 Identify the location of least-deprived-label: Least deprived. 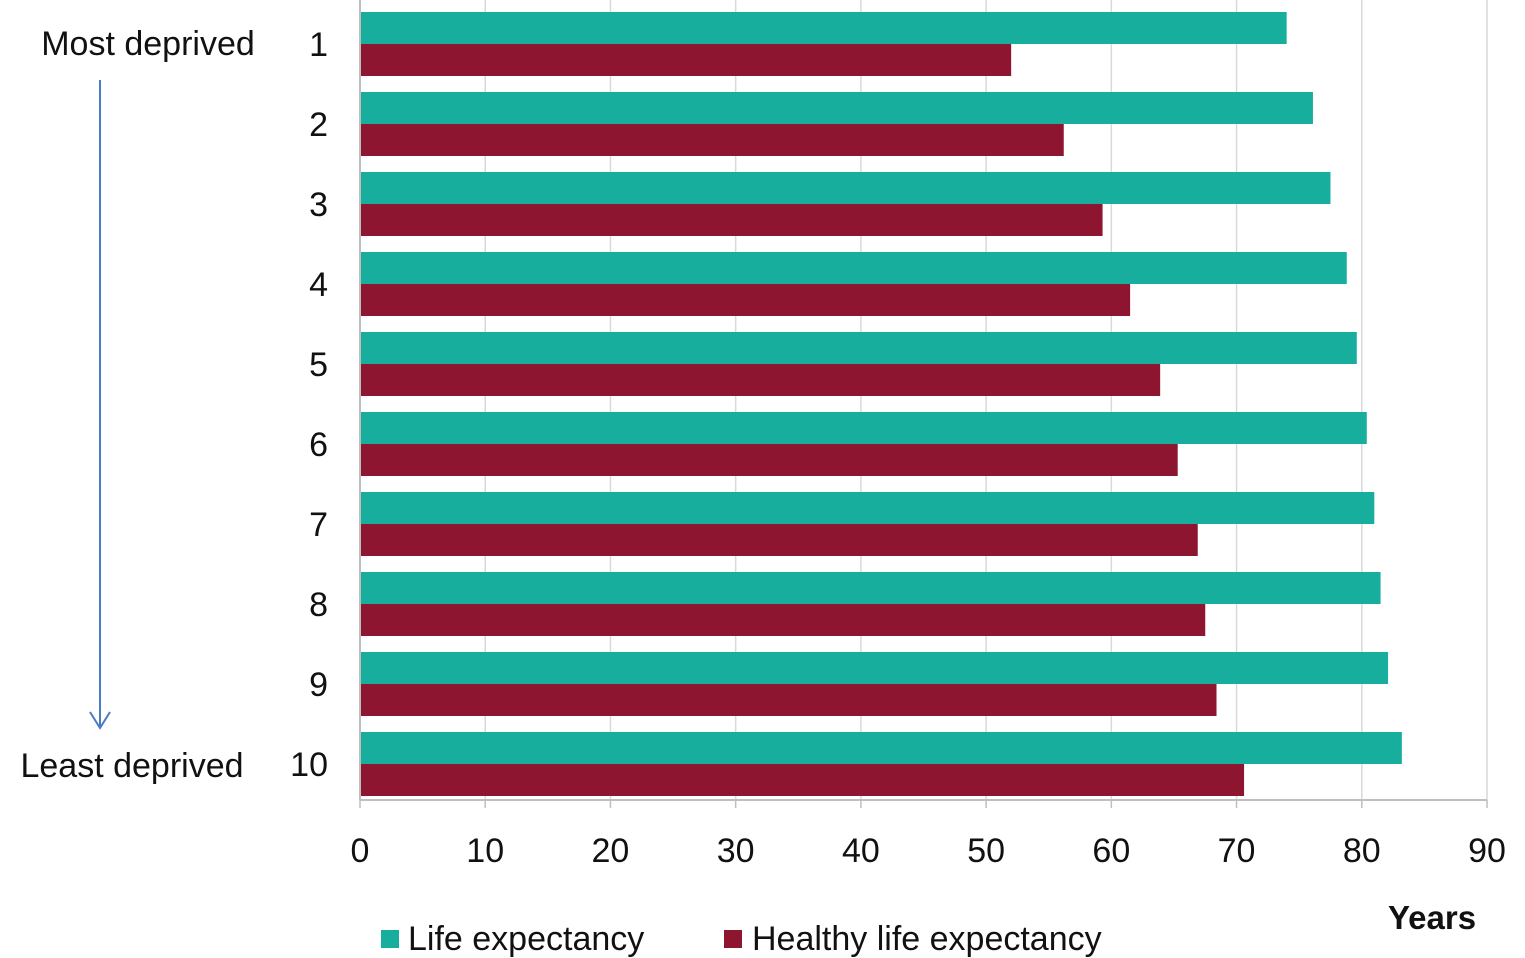
(131, 766).